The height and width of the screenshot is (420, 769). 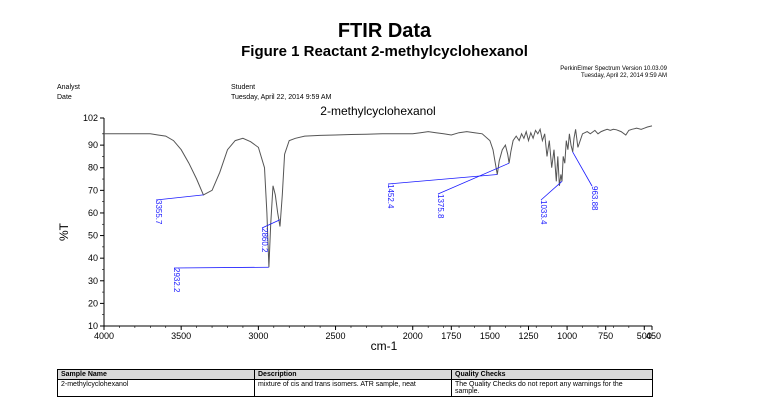 What do you see at coordinates (594, 198) in the screenshot?
I see `peak-label: 963.88` at bounding box center [594, 198].